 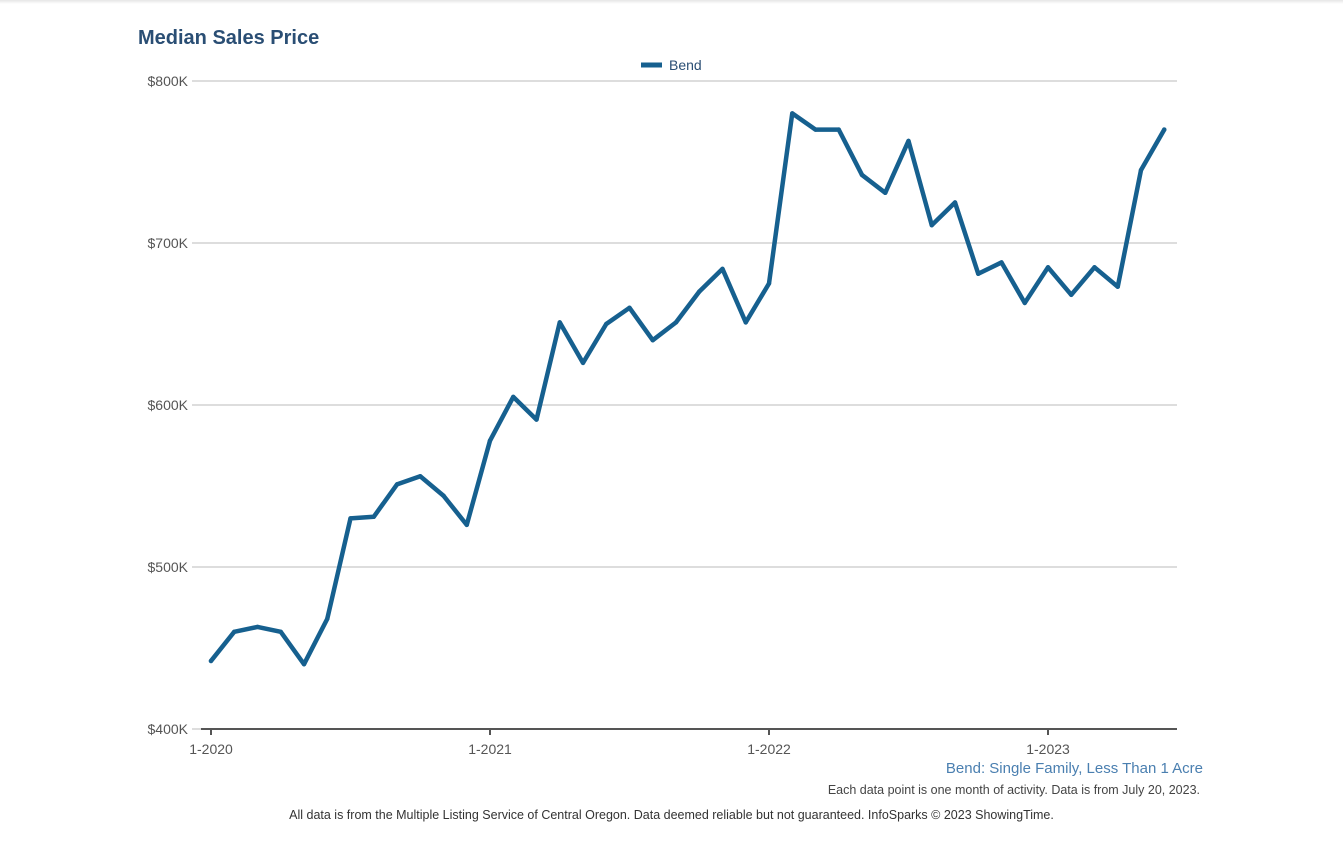 I want to click on x-tick-label: 1-2023, so click(x=1048, y=749).